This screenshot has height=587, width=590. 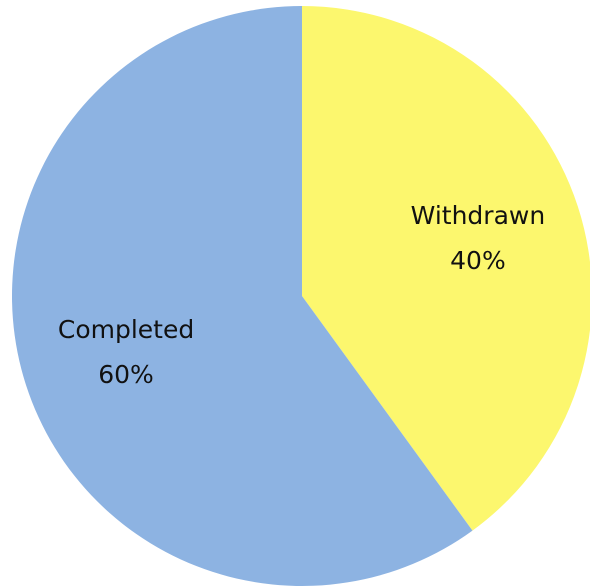 What do you see at coordinates (478, 260) in the screenshot?
I see `slice-value-label: 40%` at bounding box center [478, 260].